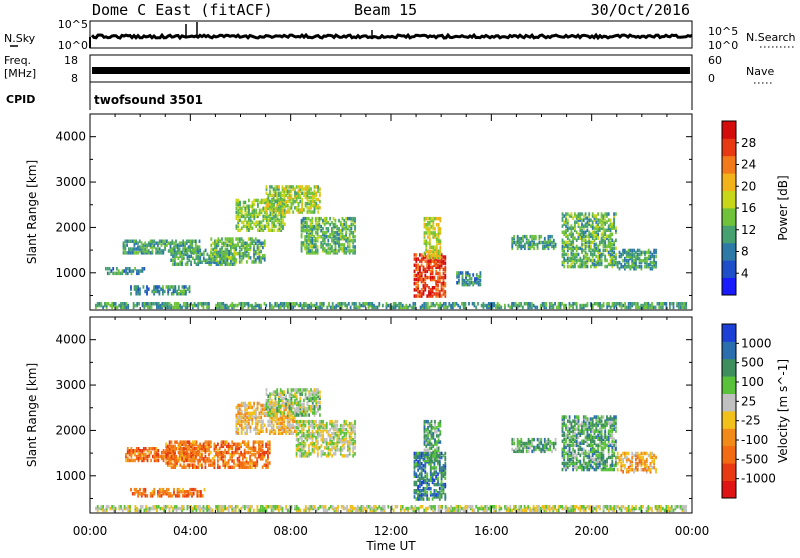  Describe the element at coordinates (723, 31) in the screenshot. I see `nsearch-tick-high: 10^5` at that location.